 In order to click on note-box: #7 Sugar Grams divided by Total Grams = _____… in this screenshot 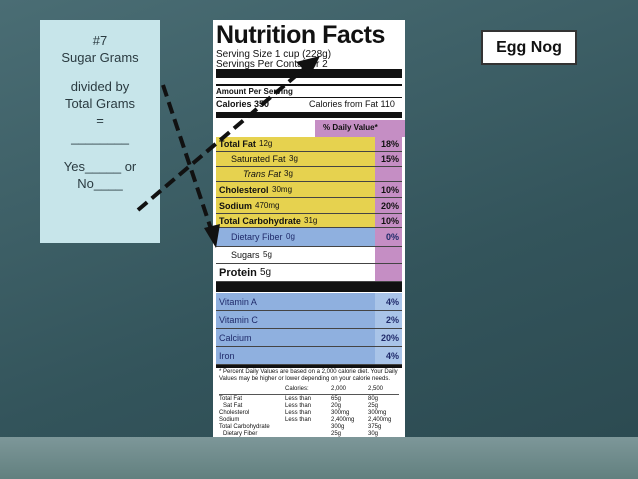, I will do `click(100, 131)`.